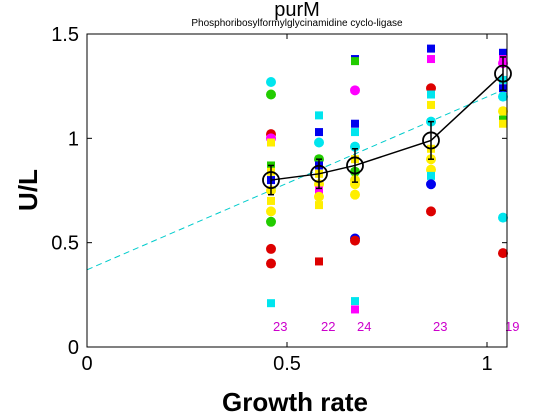 The height and width of the screenshot is (420, 560). I want to click on mean-line, so click(387, 127).